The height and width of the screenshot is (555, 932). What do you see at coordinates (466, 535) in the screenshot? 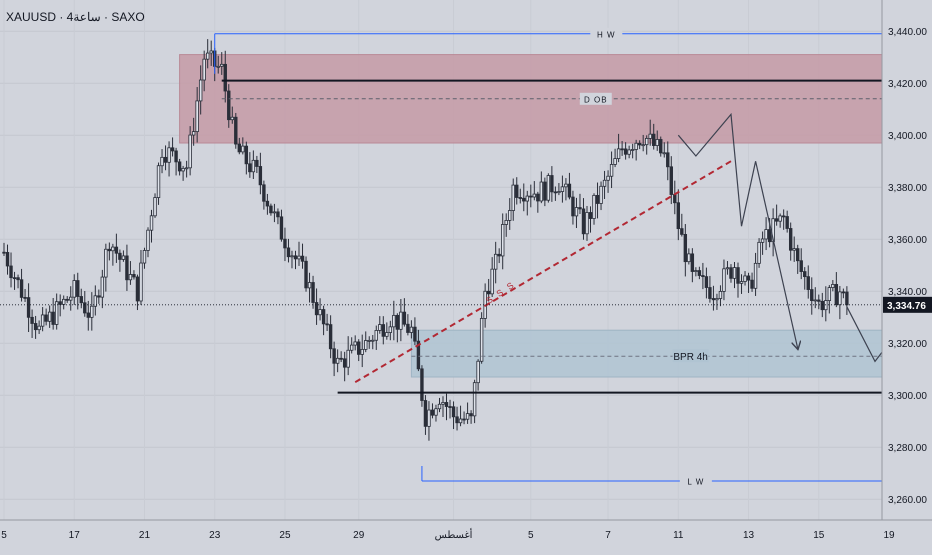
I see `time-axis` at bounding box center [466, 535].